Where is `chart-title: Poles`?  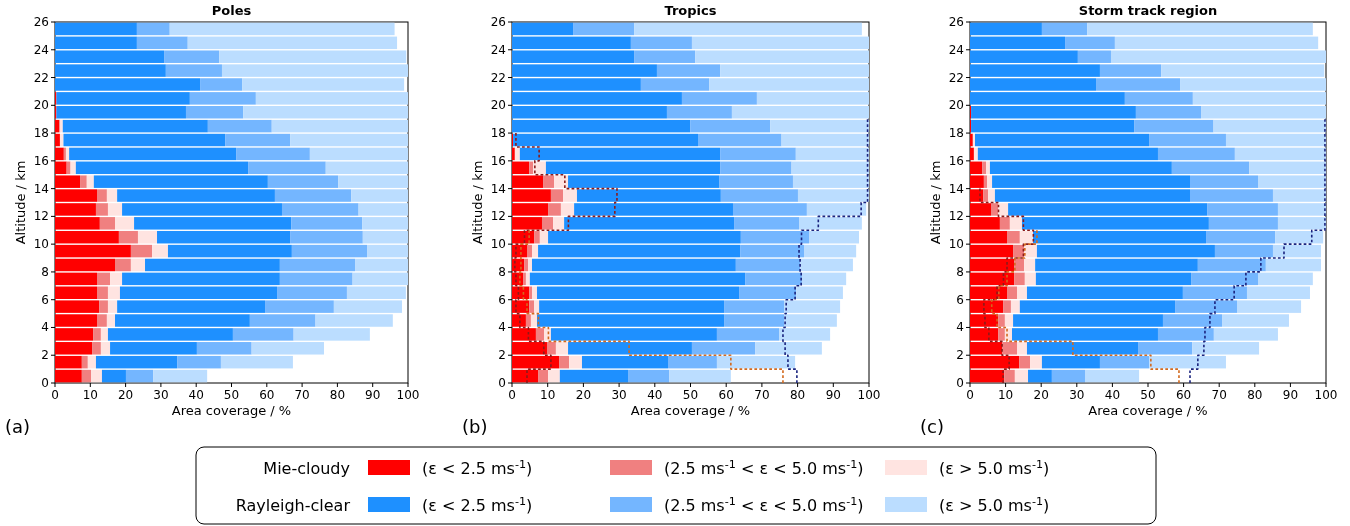 chart-title: Poles is located at coordinates (231, 10).